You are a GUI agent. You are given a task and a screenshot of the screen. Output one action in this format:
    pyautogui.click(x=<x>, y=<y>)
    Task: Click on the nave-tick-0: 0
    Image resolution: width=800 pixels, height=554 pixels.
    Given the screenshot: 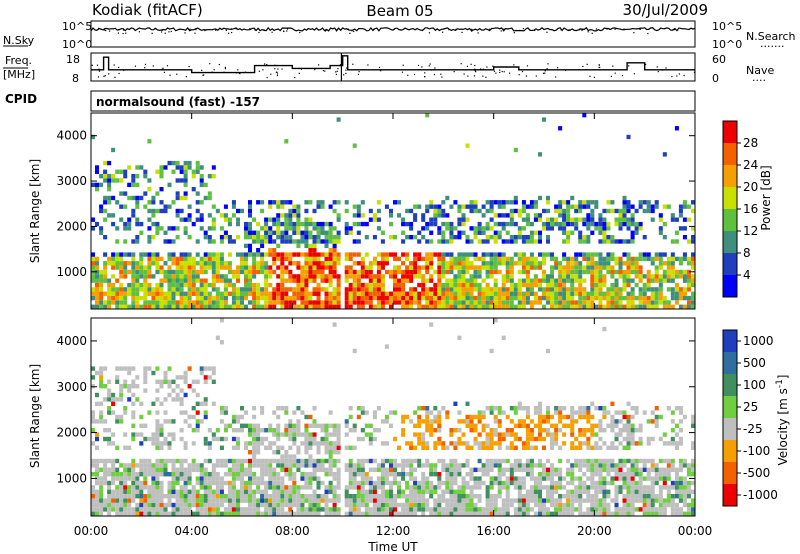 What is the action you would take?
    pyautogui.click(x=715, y=78)
    